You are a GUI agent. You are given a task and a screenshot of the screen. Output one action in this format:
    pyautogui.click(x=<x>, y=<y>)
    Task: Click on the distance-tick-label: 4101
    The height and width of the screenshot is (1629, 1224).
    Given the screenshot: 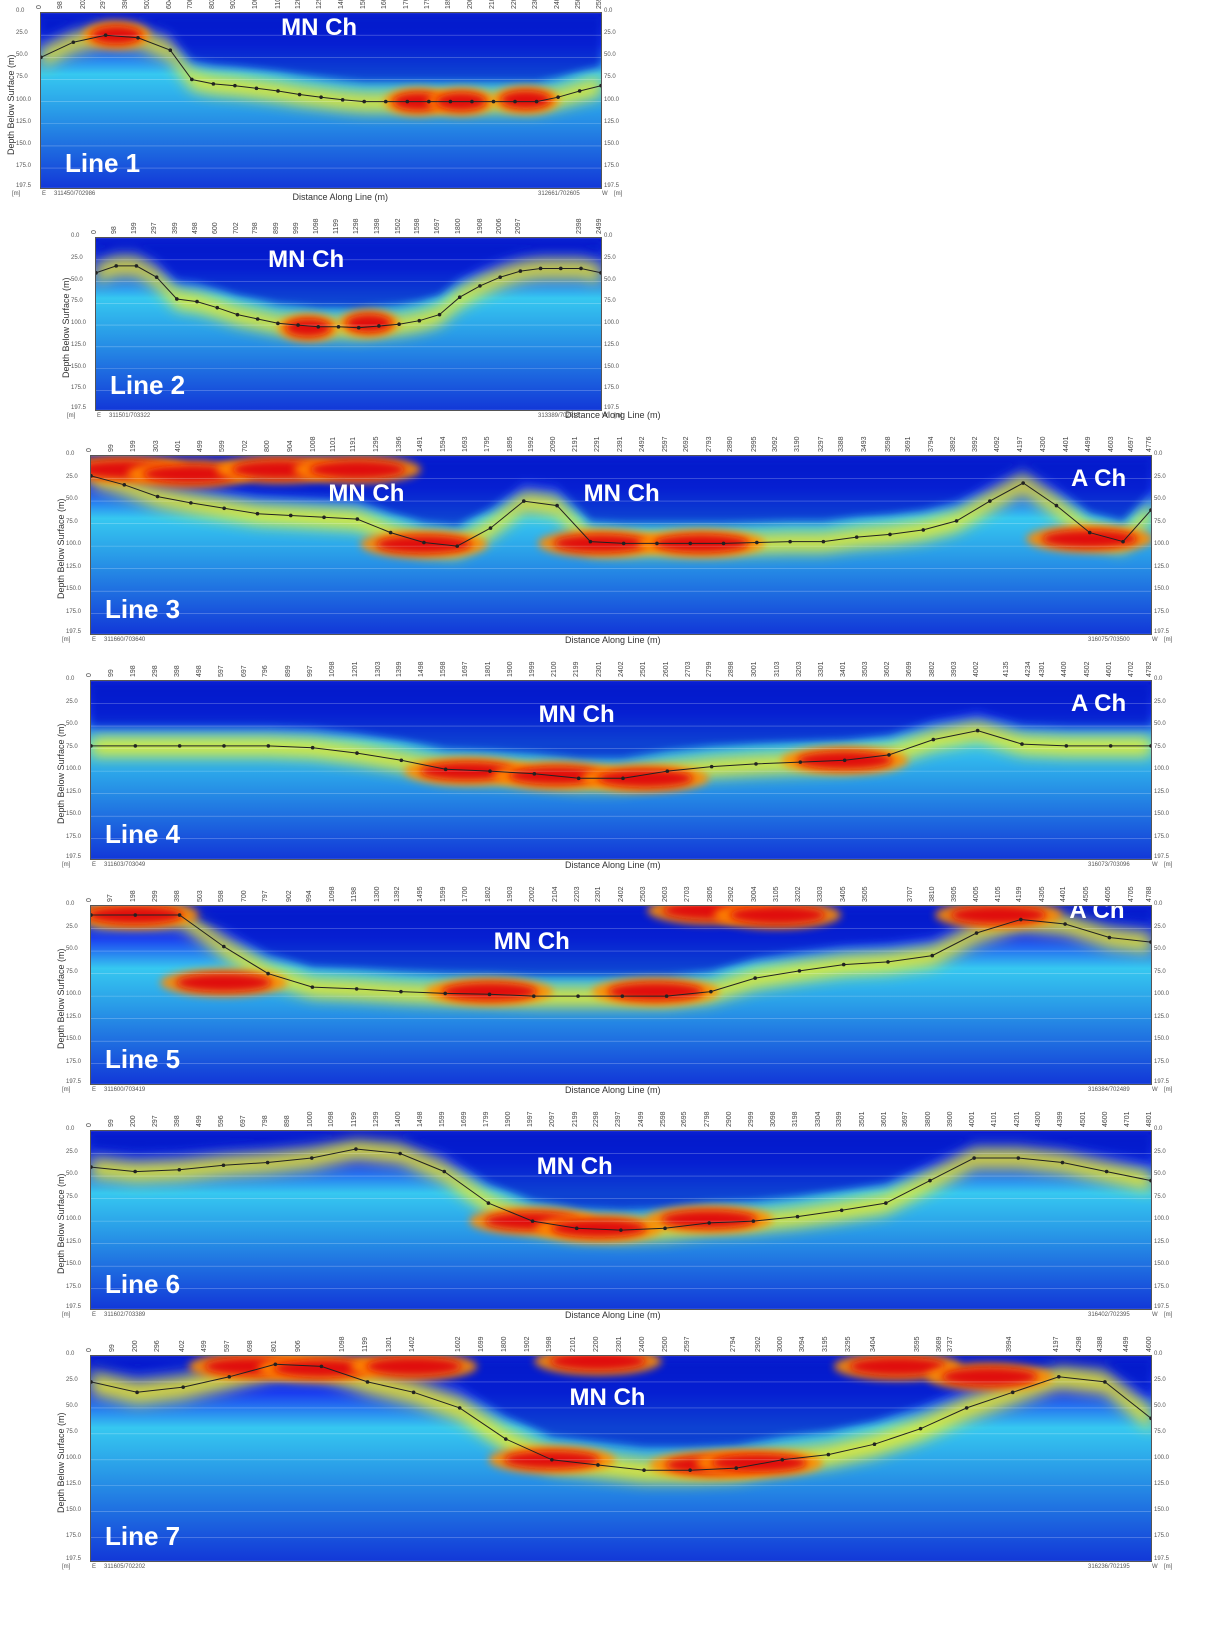 What is the action you would take?
    pyautogui.click(x=995, y=1119)
    